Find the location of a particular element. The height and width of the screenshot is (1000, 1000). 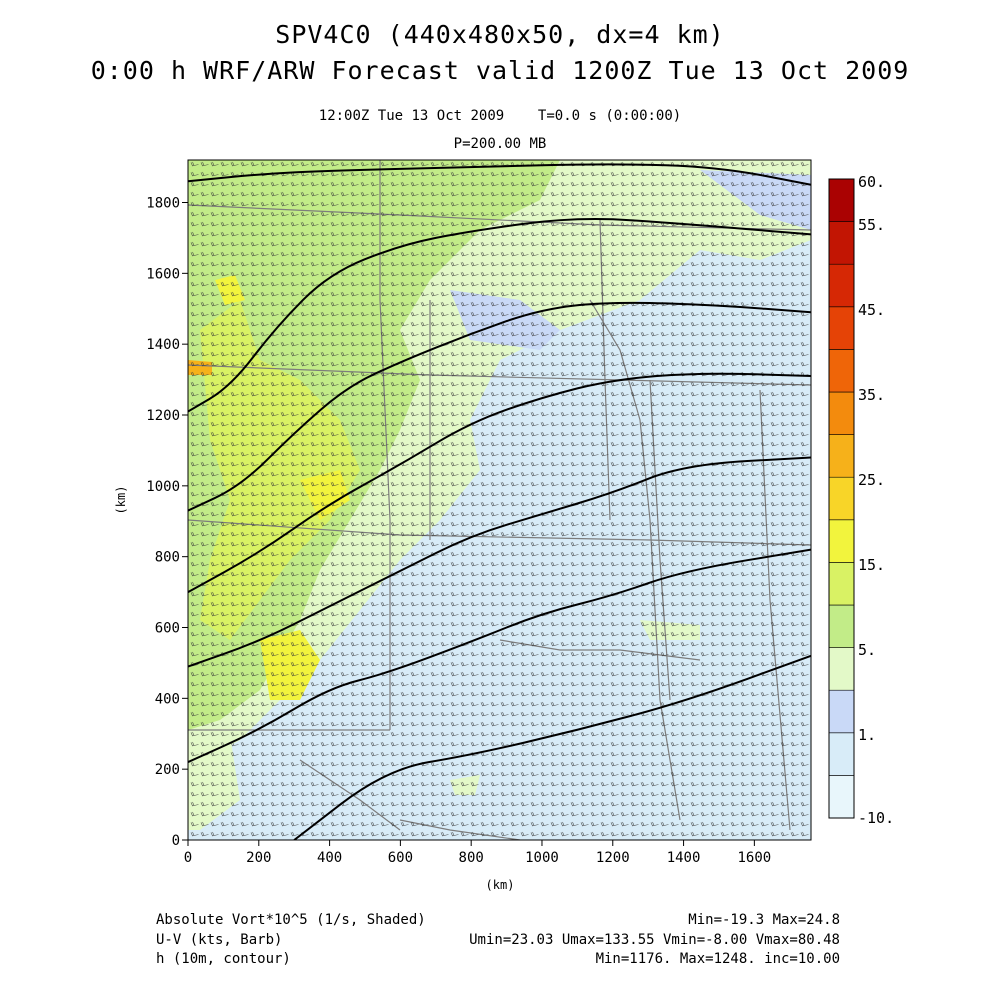

title-line-1: SPV4C0 (440x480x50, dx=4 km) is located at coordinates (500, 34).